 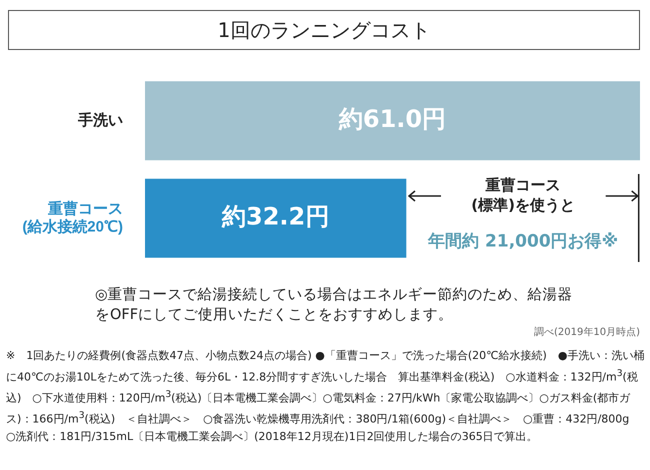 I want to click on text: 調べ(2019年10月時点), so click(x=587, y=332).